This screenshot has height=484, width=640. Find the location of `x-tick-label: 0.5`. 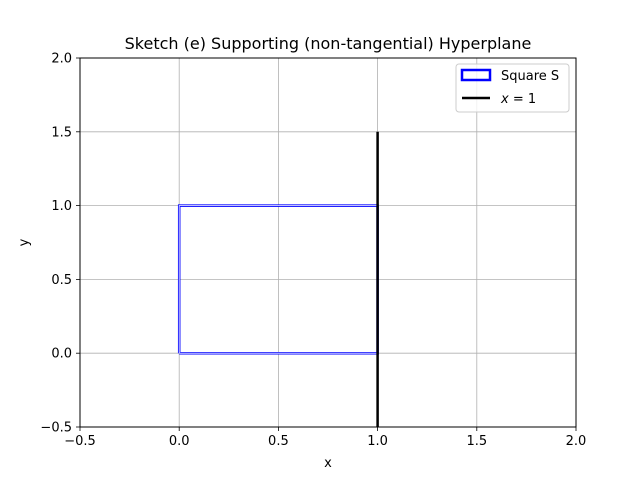

x-tick-label: 0.5 is located at coordinates (278, 441).